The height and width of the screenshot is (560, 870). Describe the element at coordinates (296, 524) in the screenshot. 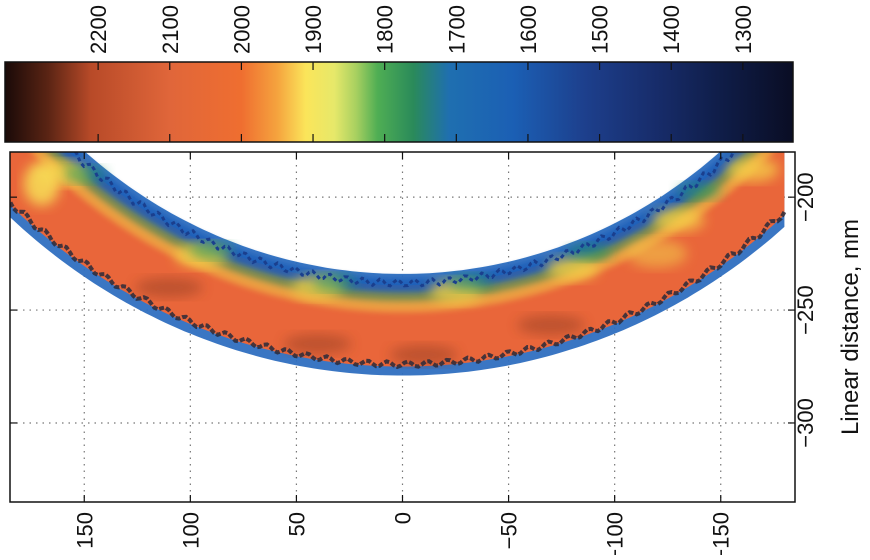

I see `x-tick-label: 50` at that location.